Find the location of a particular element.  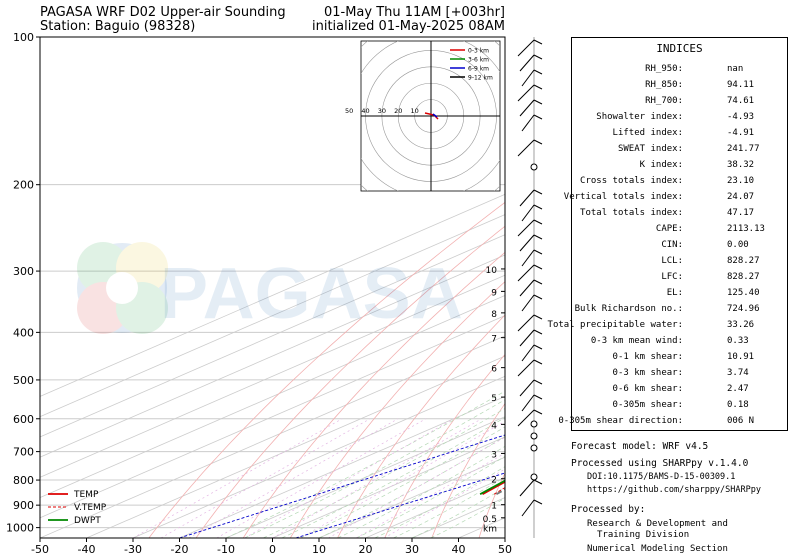

index-row: Vertical totals index: 24.07 is located at coordinates (675, 200).